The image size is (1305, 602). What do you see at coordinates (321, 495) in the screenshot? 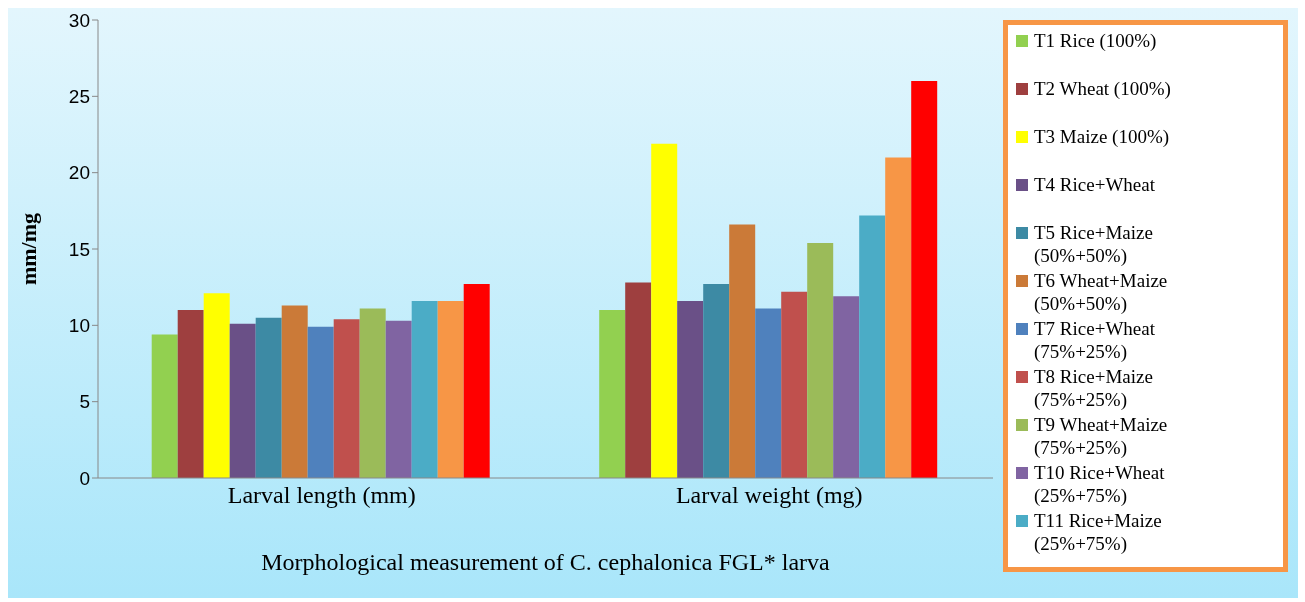
I see `x-tick-label: Larval length (mm)` at bounding box center [321, 495].